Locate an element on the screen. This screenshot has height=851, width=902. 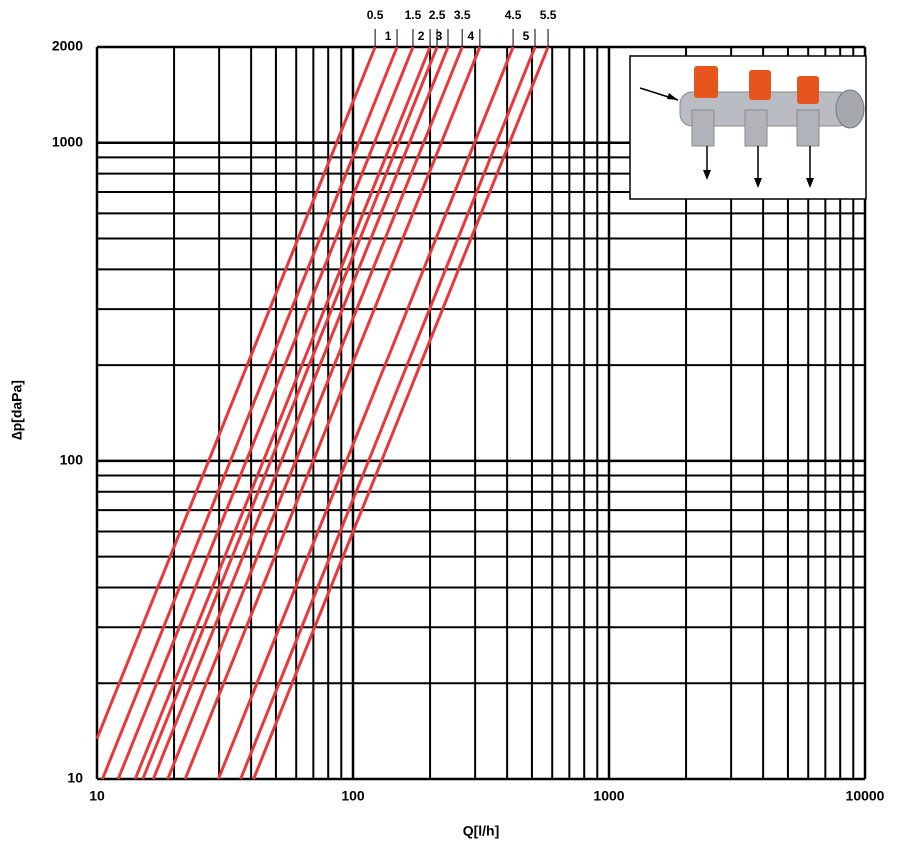
x-tick-label: 100 is located at coordinates (353, 796).